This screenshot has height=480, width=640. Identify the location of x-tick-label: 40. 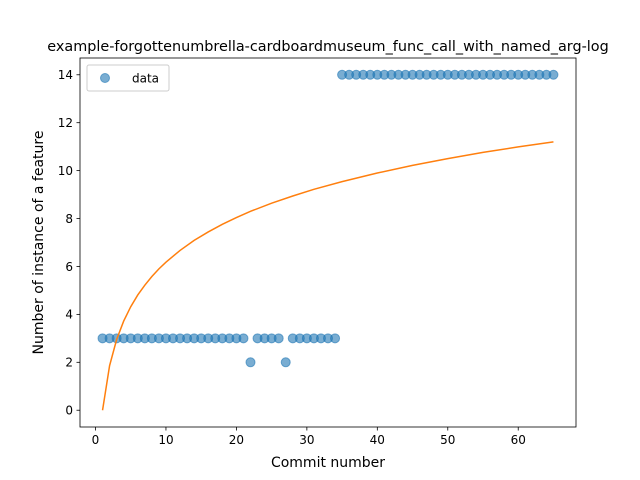
(377, 440).